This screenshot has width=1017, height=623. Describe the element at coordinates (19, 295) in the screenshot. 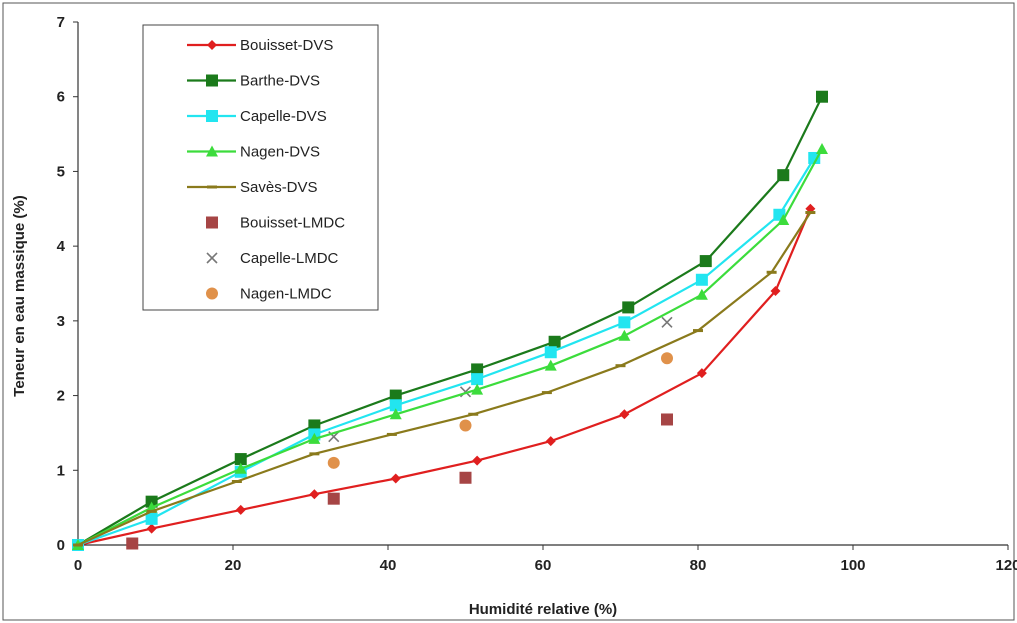

I see `y-axis-title: Teneur en eau massique (%)` at that location.